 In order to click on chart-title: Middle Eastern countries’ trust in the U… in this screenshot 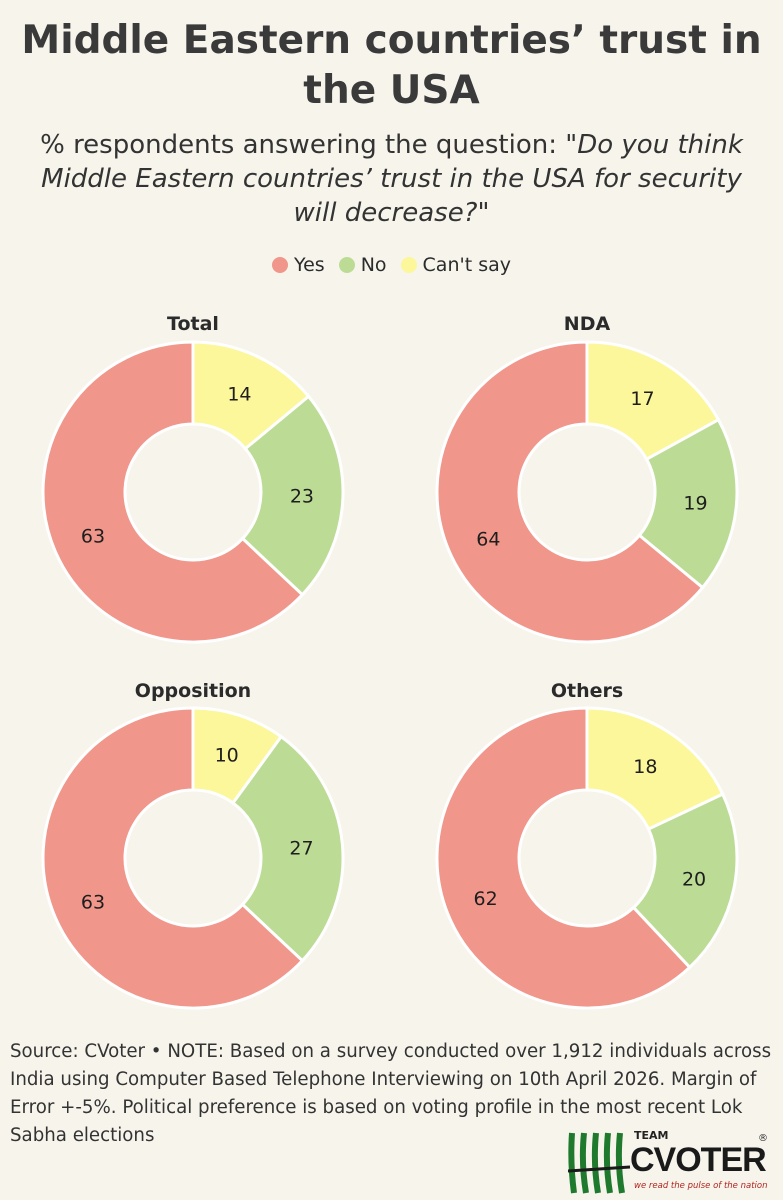, I will do `click(391, 65)`.